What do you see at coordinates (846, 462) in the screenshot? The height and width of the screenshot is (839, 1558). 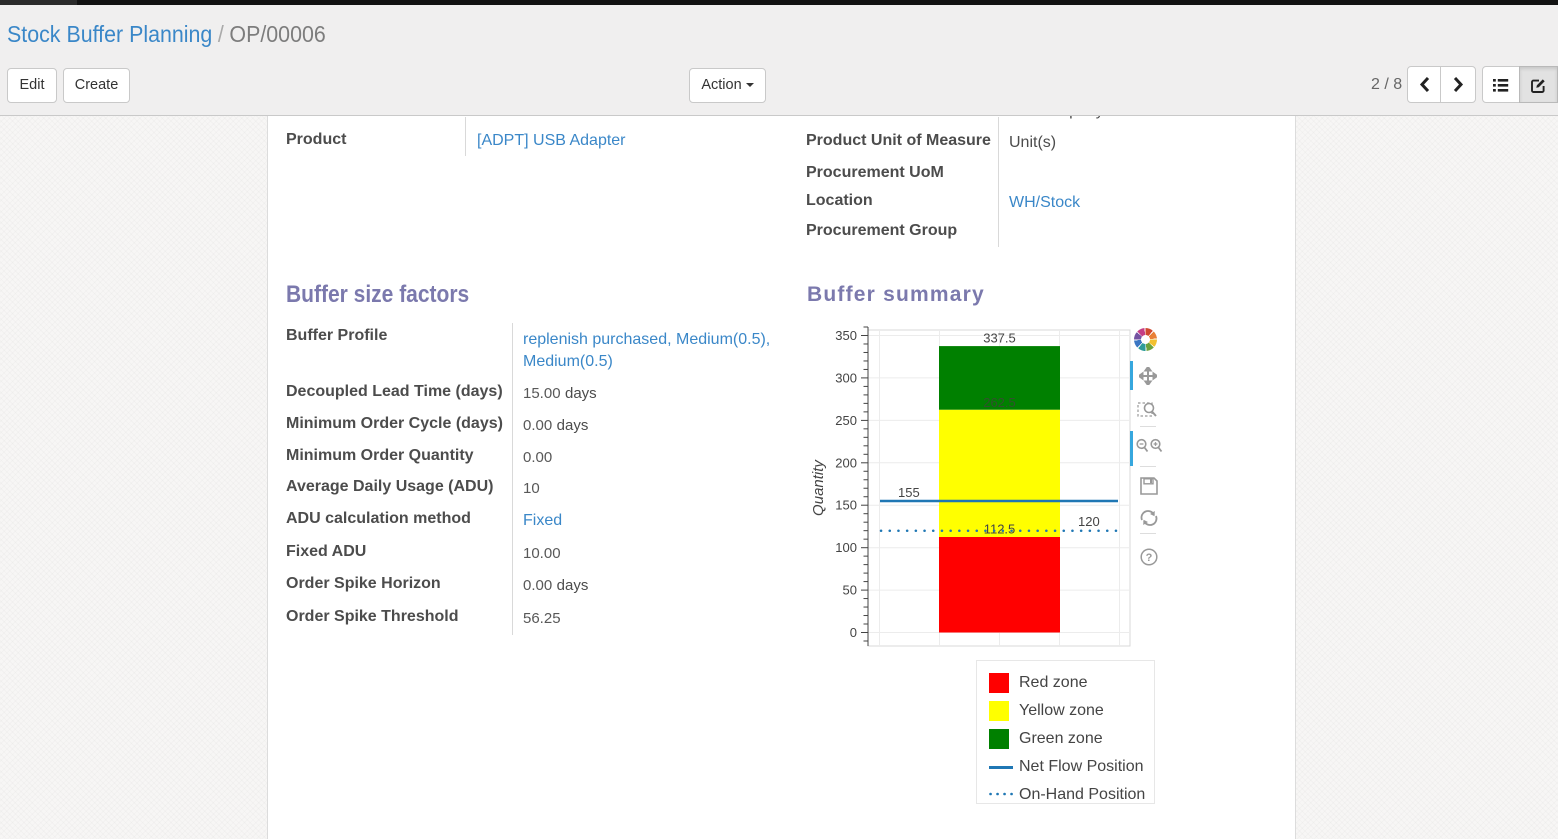 I see `svg-text: 200` at bounding box center [846, 462].